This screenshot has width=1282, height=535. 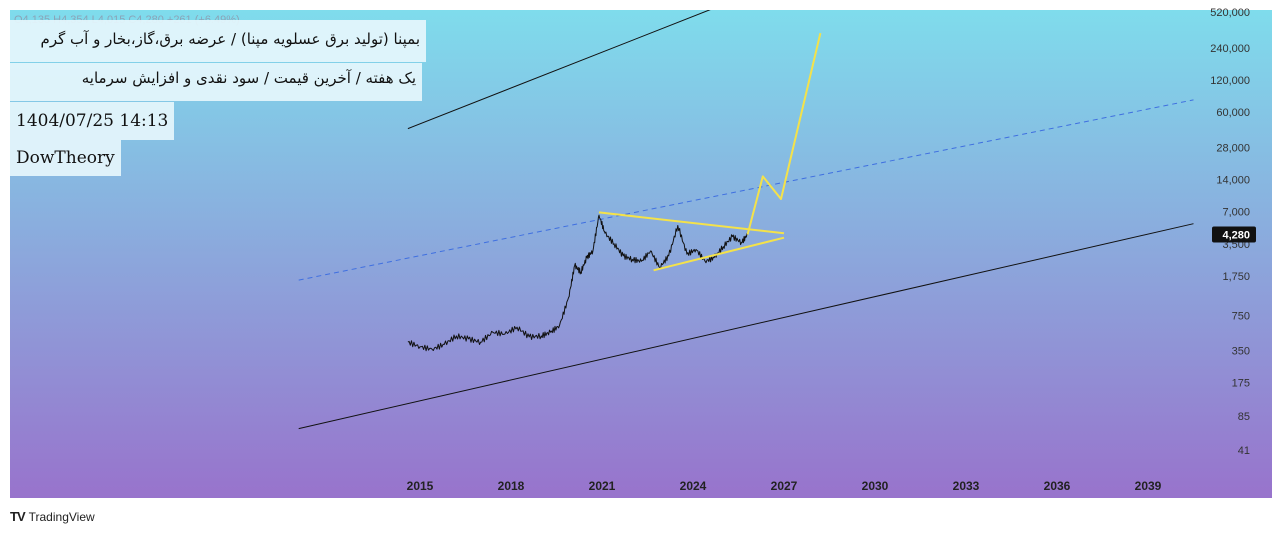 What do you see at coordinates (1236, 277) in the screenshot?
I see `y-tick-label: 1,750` at bounding box center [1236, 277].